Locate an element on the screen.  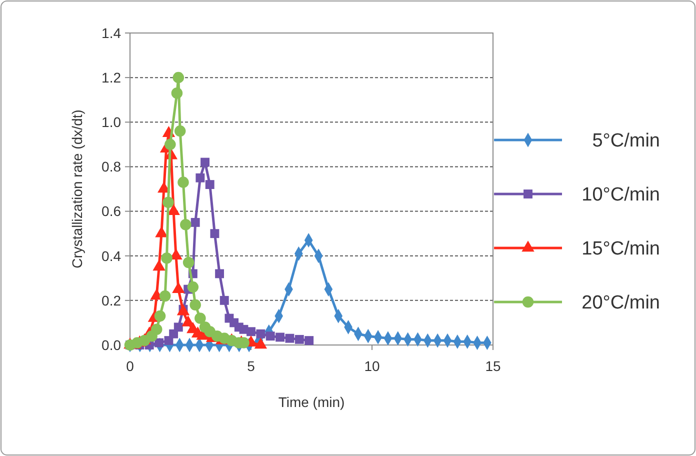
y-tick-label: 0.4 is located at coordinates (112, 256).